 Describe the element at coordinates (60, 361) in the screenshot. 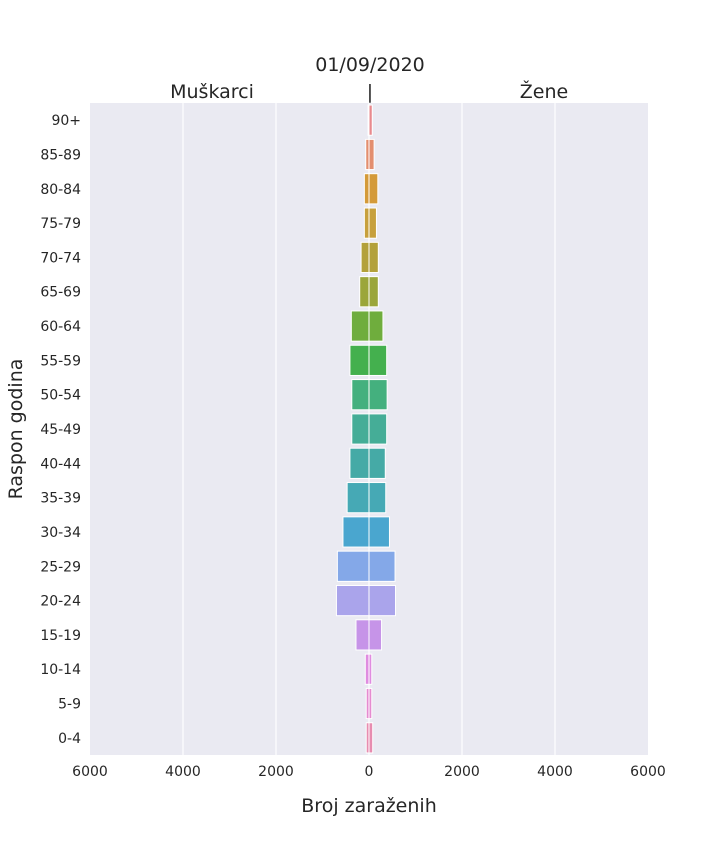

I see `y-tick-label: 55-59` at that location.